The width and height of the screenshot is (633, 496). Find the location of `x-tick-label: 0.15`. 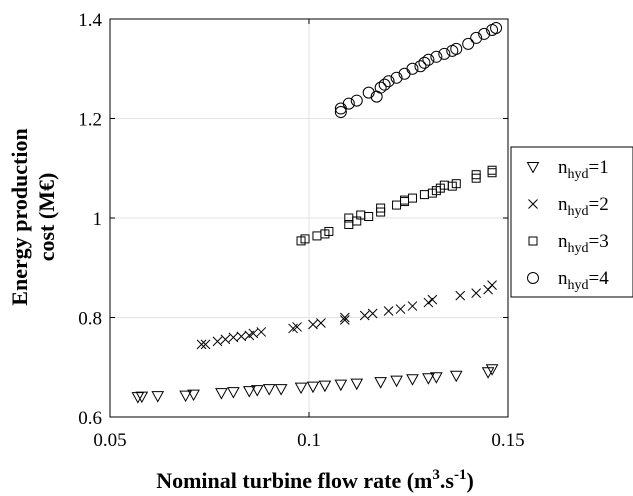

x-tick-label: 0.15 is located at coordinates (507, 440).